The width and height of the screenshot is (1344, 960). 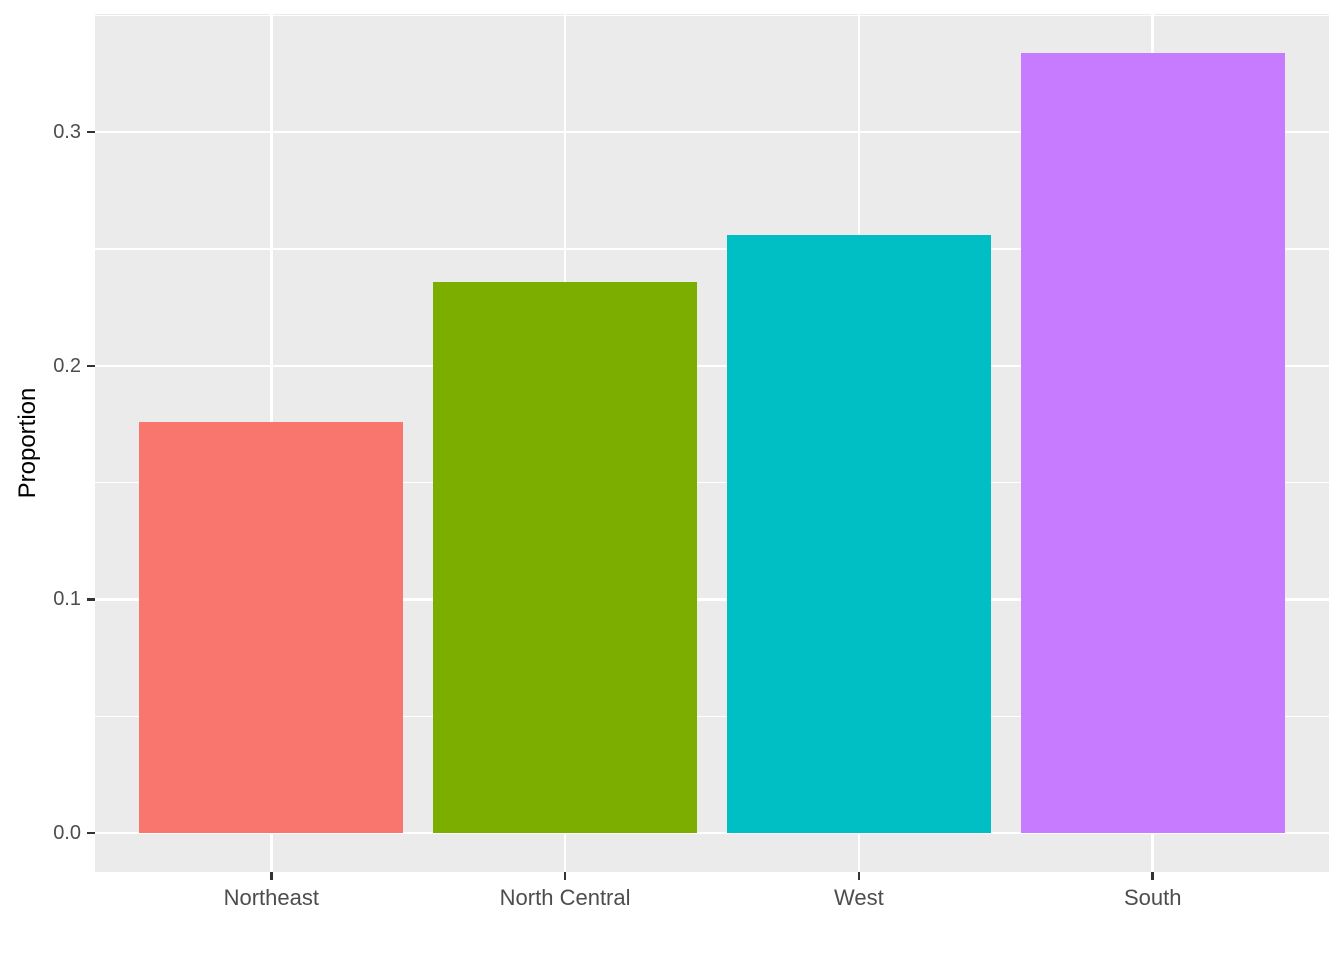 What do you see at coordinates (271, 627) in the screenshot?
I see `bar-northeast` at bounding box center [271, 627].